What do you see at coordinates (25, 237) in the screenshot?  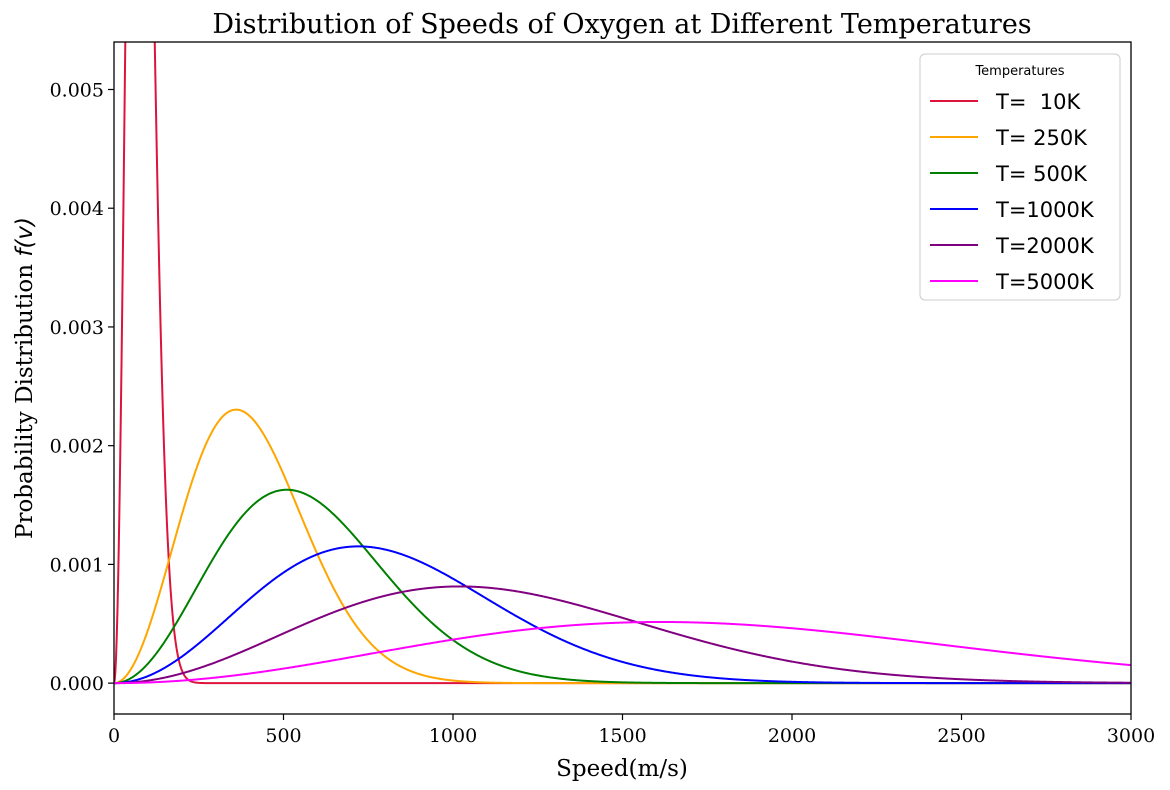 I see `y-axis-label-math: f(v)` at bounding box center [25, 237].